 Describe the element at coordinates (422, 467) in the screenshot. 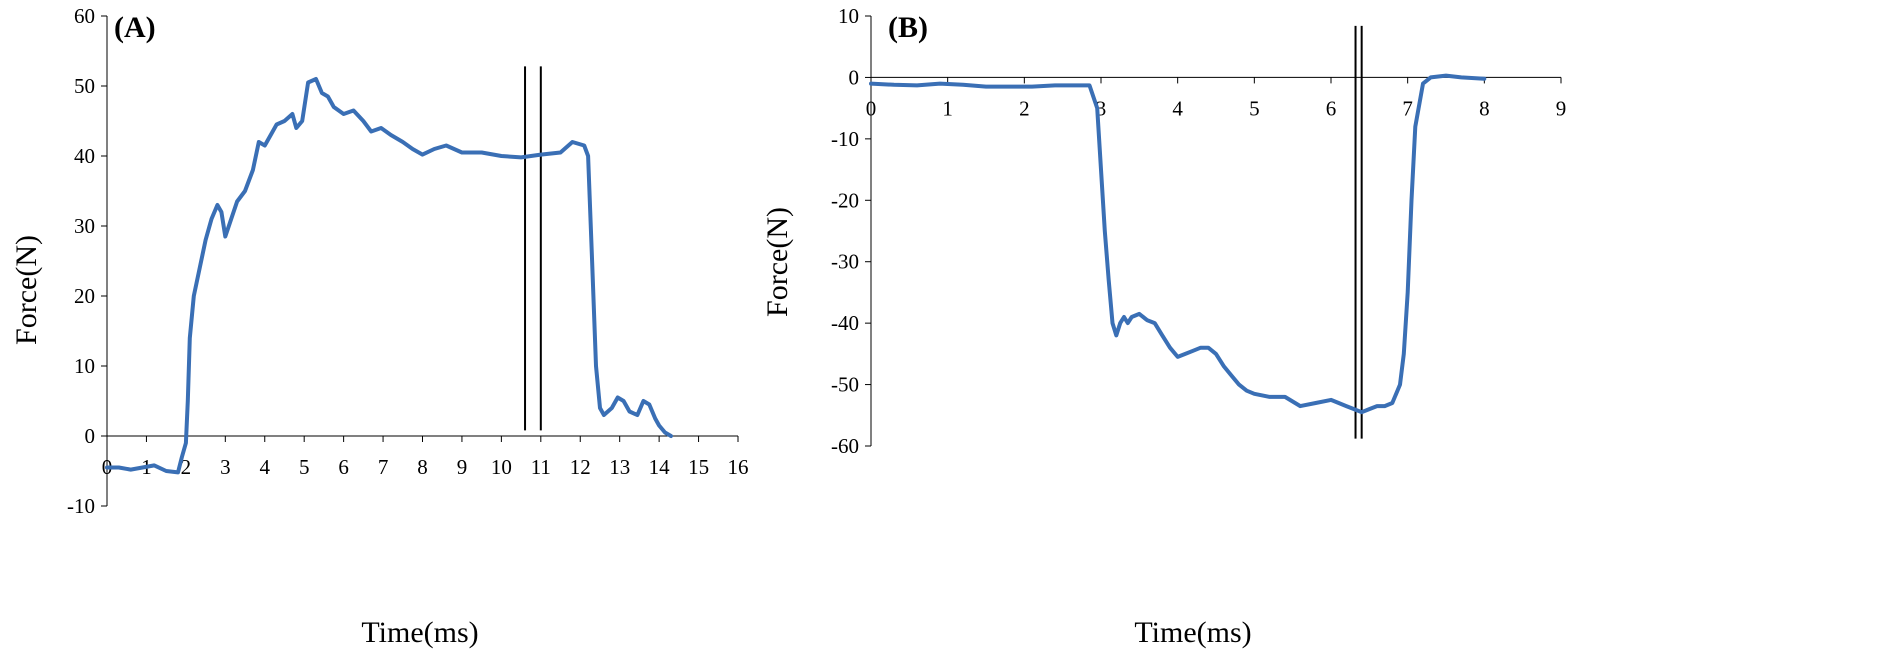

I see `panel-a-x-tick-label: 8` at that location.